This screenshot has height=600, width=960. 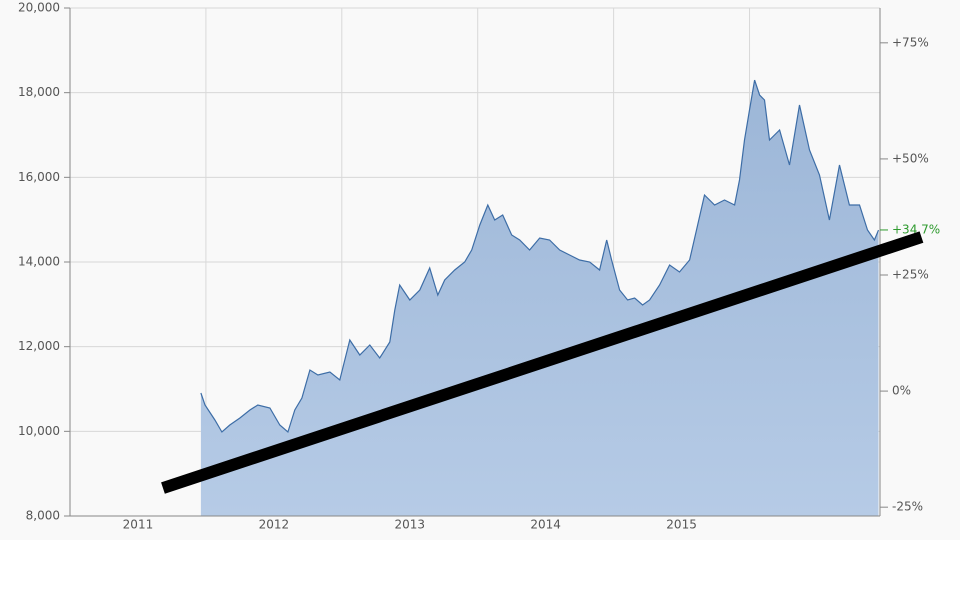 What do you see at coordinates (409, 525) in the screenshot?
I see `x-tick-label: 2013` at bounding box center [409, 525].